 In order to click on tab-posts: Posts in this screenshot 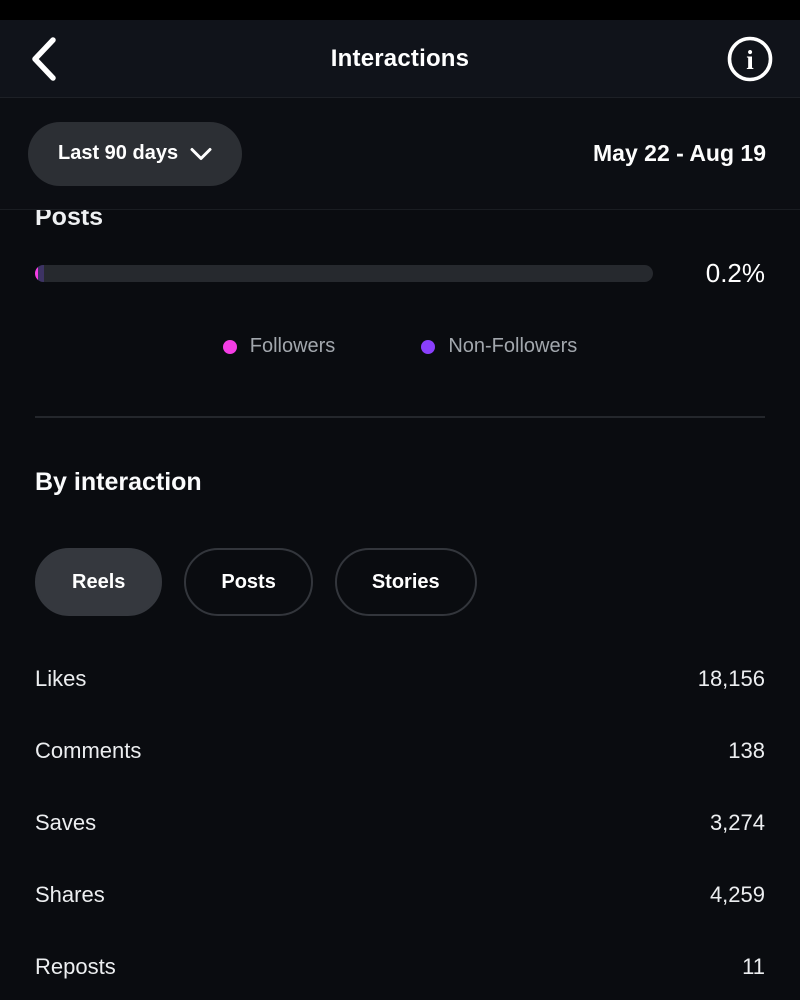, I will do `click(248, 582)`.